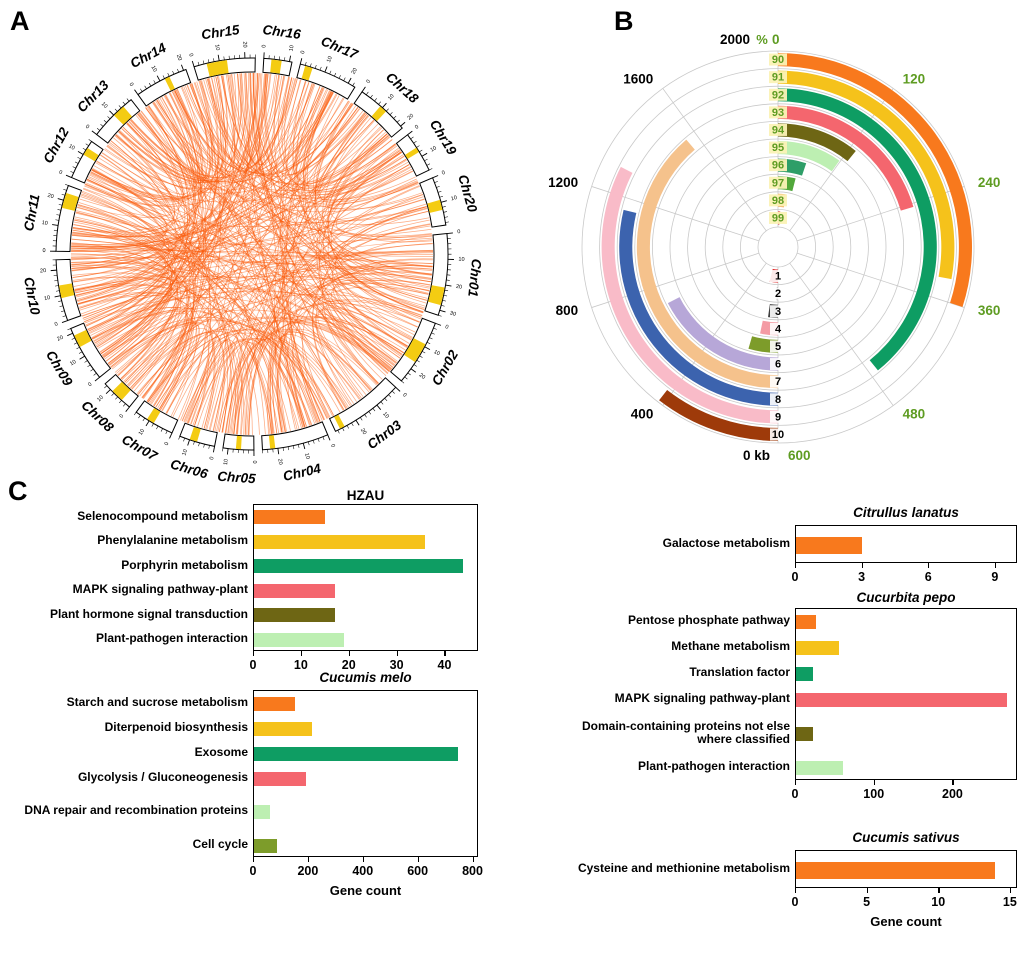 The height and width of the screenshot is (966, 1024). I want to click on tick-label: 10, so click(216, 47).